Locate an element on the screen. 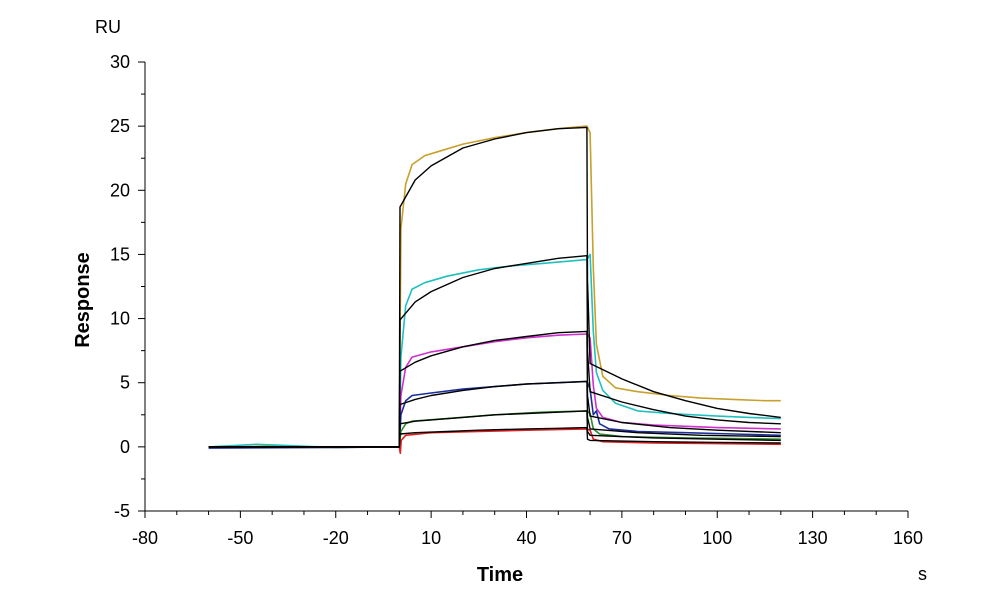 The height and width of the screenshot is (600, 1000). x-tick-label: -50 is located at coordinates (240, 538).